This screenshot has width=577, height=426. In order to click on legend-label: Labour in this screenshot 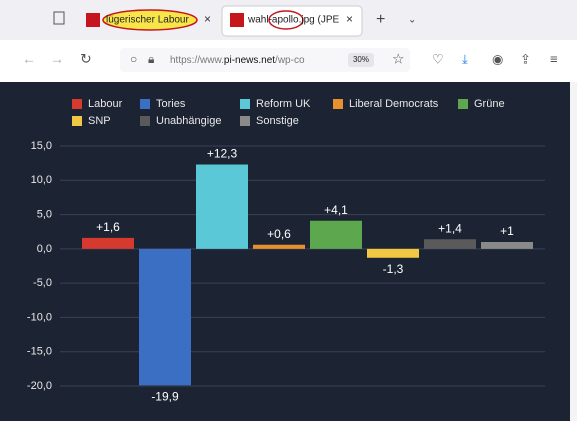, I will do `click(105, 104)`.